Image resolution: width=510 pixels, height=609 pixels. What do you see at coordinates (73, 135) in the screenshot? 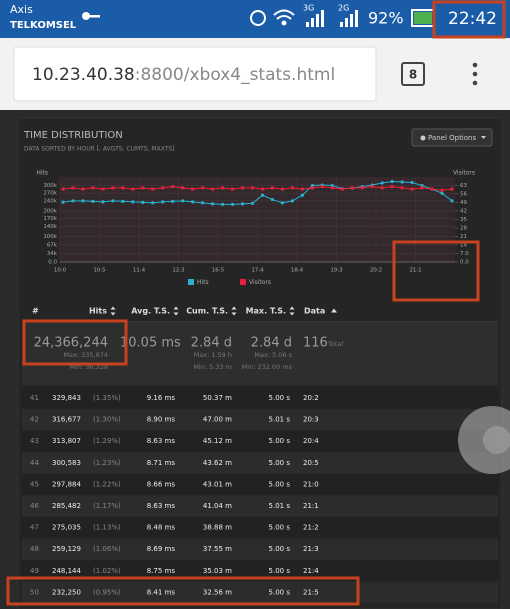
I see `panel-title: TIME DISTRIBUTION` at bounding box center [73, 135].